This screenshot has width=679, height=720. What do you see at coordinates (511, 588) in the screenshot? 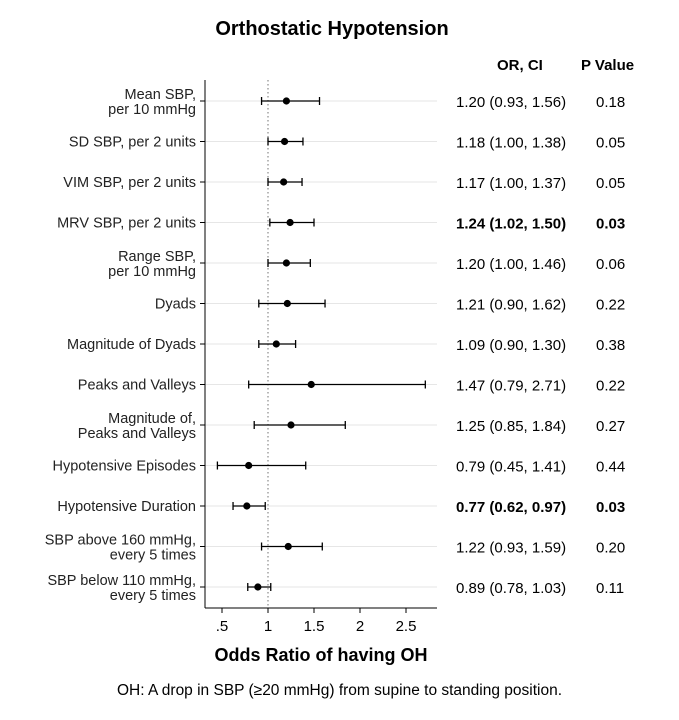
I see `or-ci-value: 0.89 (0.78, 1.03)` at bounding box center [511, 588].